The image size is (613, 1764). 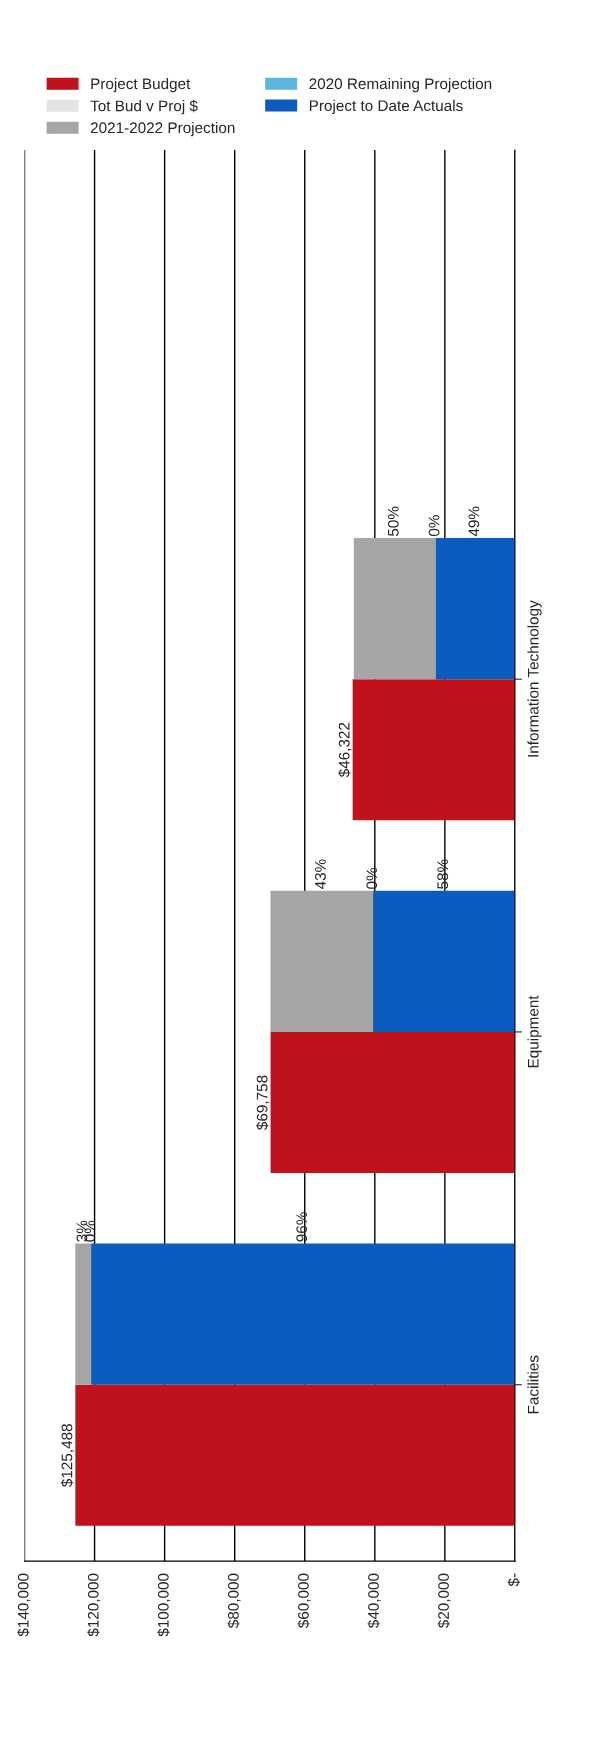 I want to click on x-tick-label: $80,000, so click(x=234, y=1600).